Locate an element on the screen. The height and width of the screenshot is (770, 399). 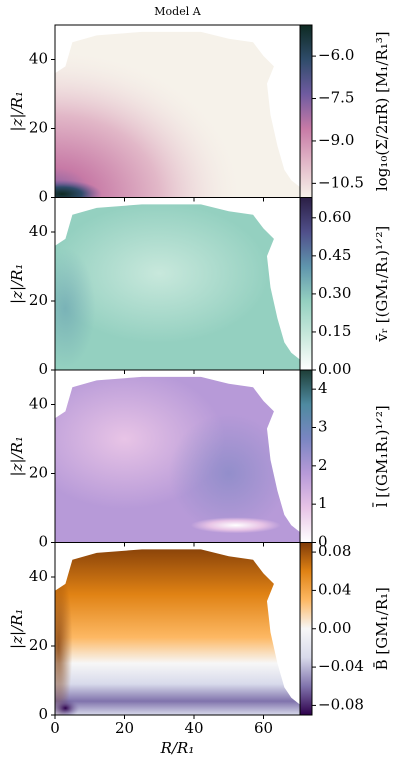
colorbar-tick-label: −6.0 is located at coordinates (336, 55).